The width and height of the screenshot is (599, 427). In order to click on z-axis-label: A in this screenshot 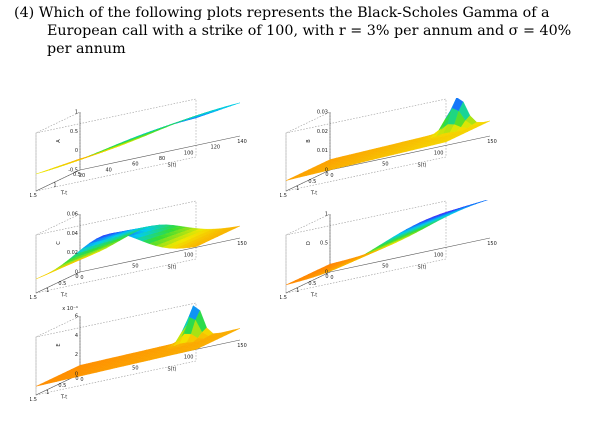, I will do `click(59, 141)`.